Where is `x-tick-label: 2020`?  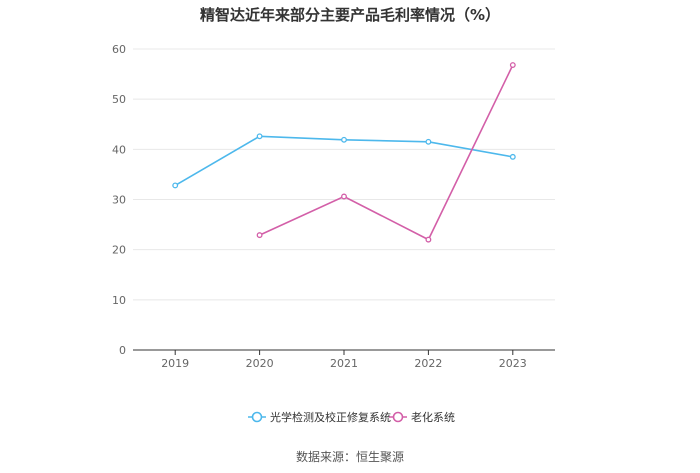 x-tick-label: 2020 is located at coordinates (260, 363).